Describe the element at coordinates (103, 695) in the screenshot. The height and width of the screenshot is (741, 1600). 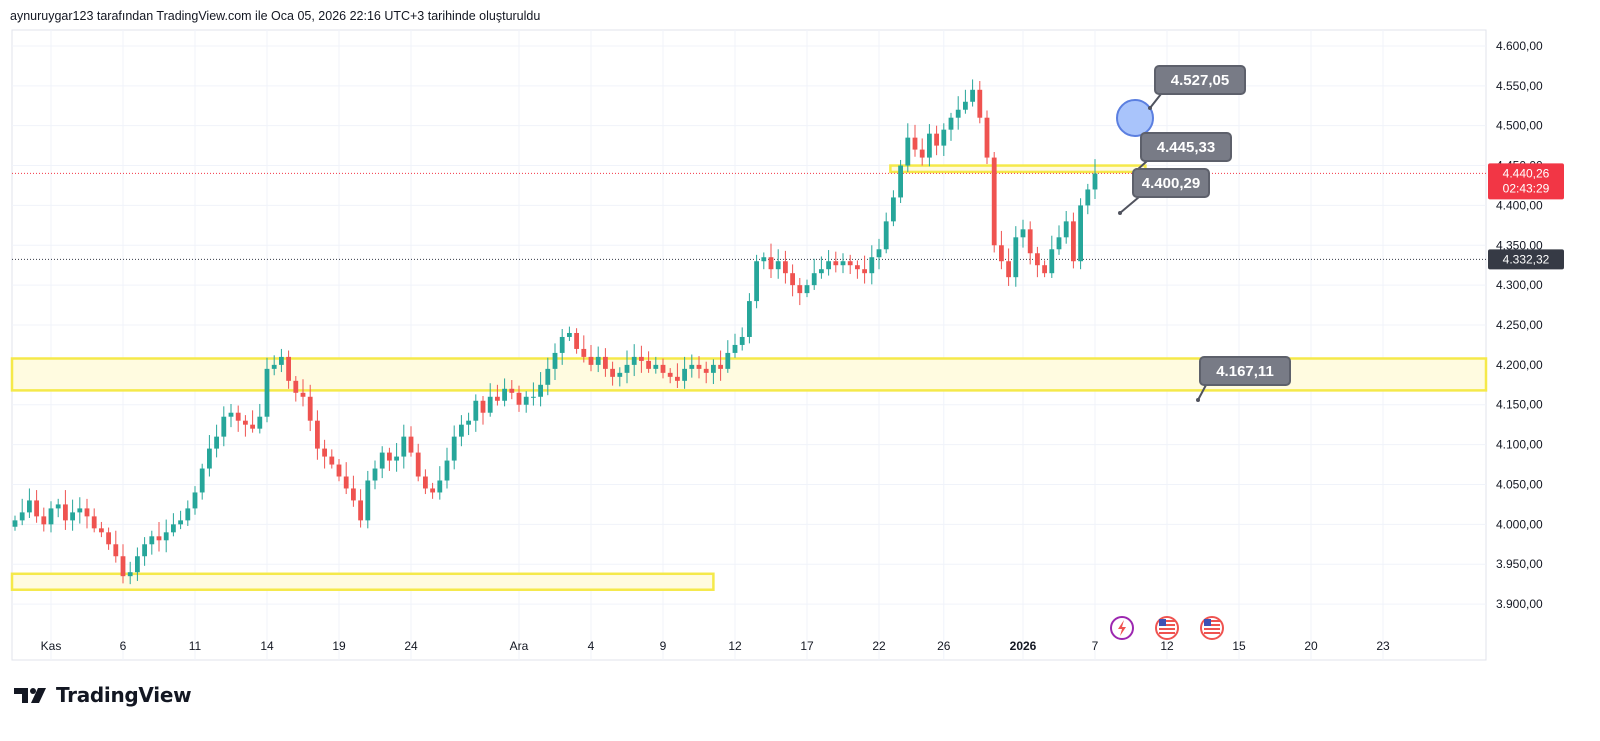
I see `tradingview-logo: TradingView` at that location.